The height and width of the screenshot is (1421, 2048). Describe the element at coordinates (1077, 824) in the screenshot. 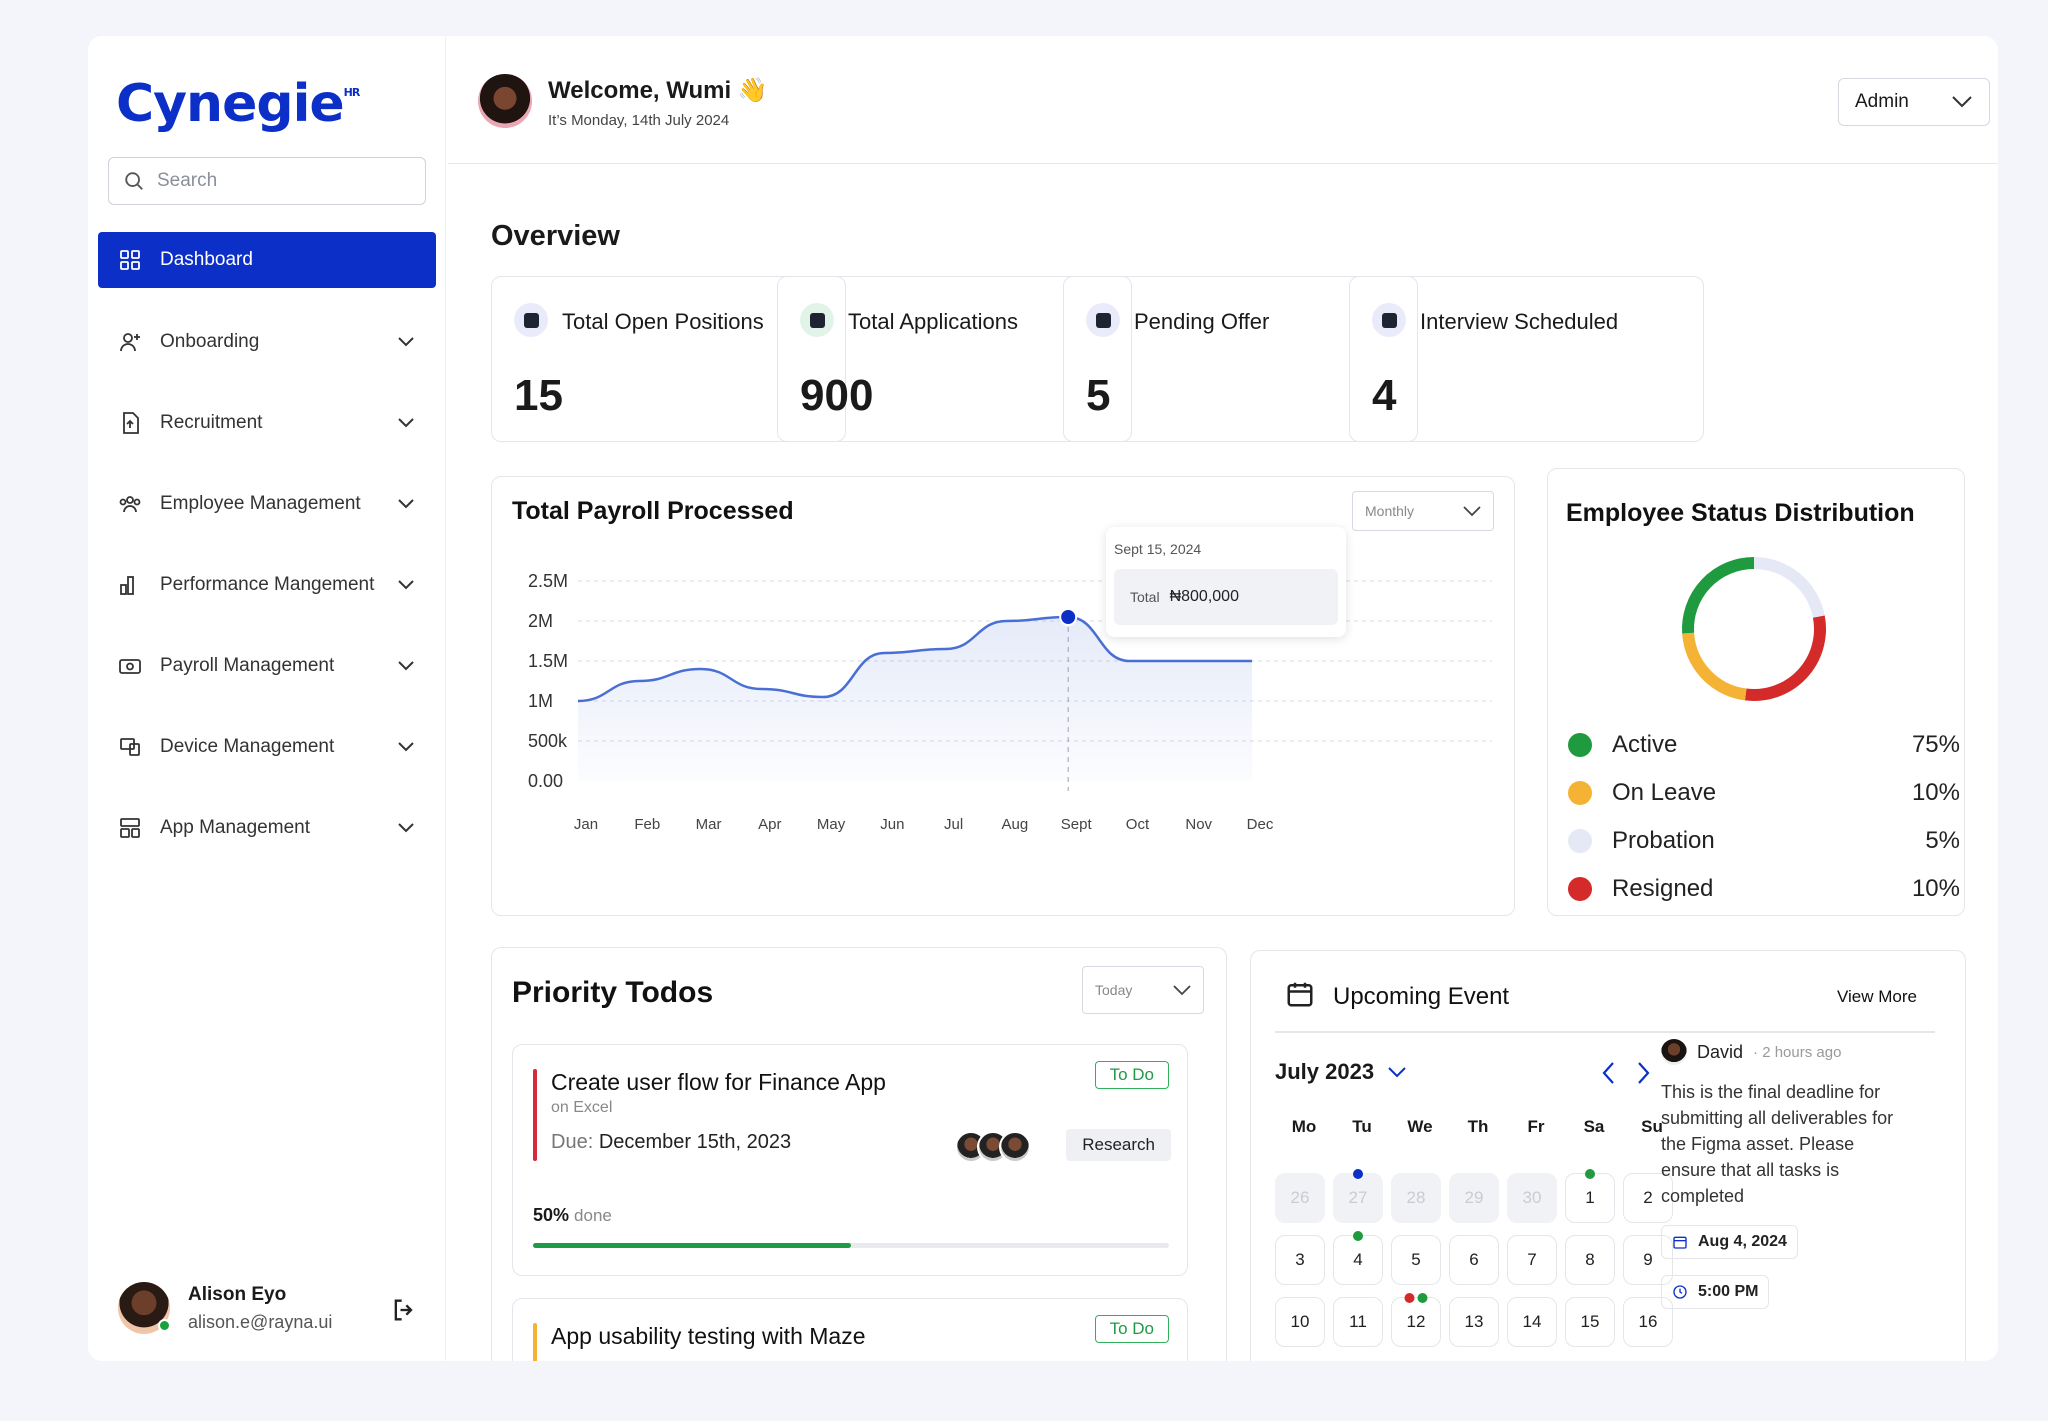

I see `x-tick-label: Sept` at that location.